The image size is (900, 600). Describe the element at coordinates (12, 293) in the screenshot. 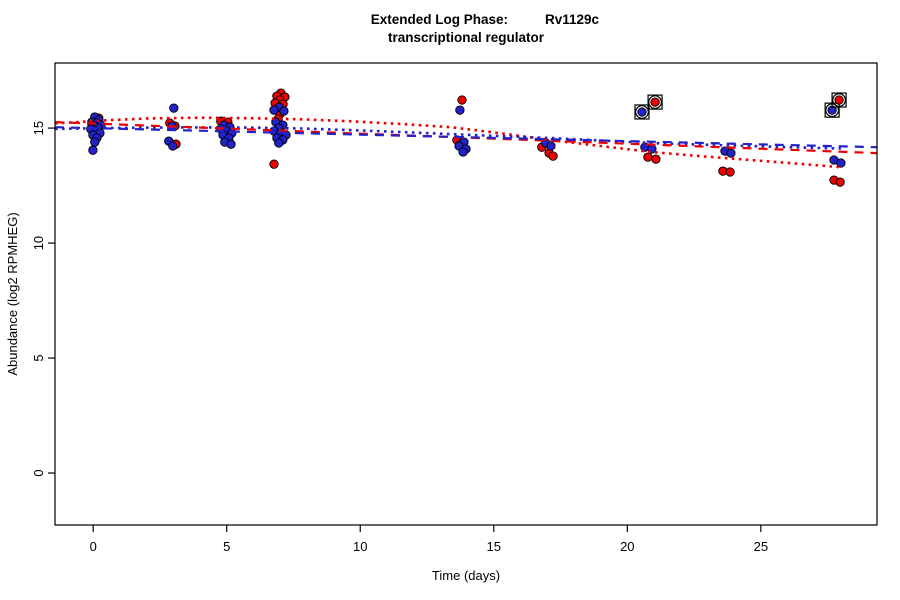

I see `y-axis-label: Abundance (log2 RPMHEG)` at that location.